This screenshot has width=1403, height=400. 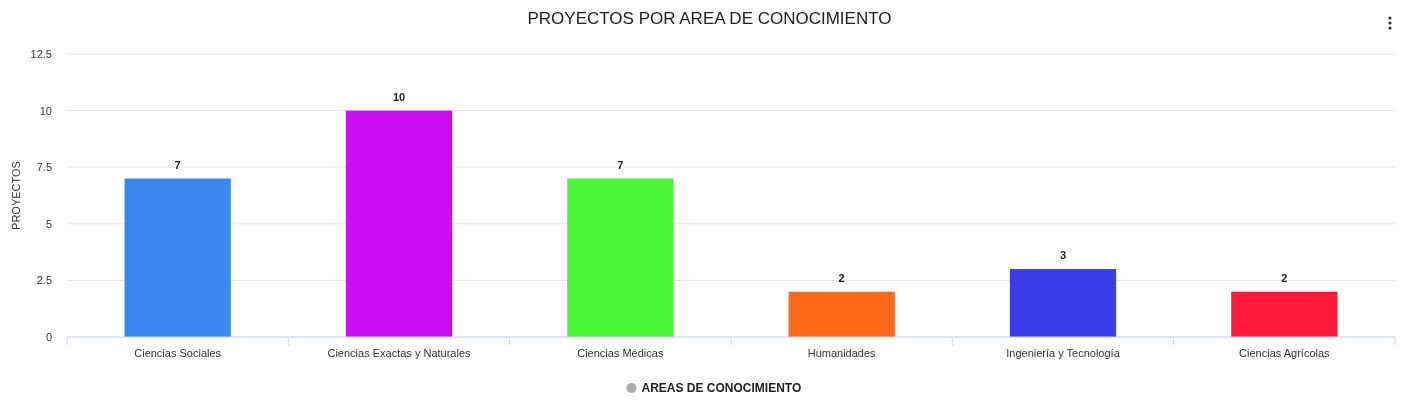 I want to click on y-tick-label: 2.5, so click(x=44, y=280).